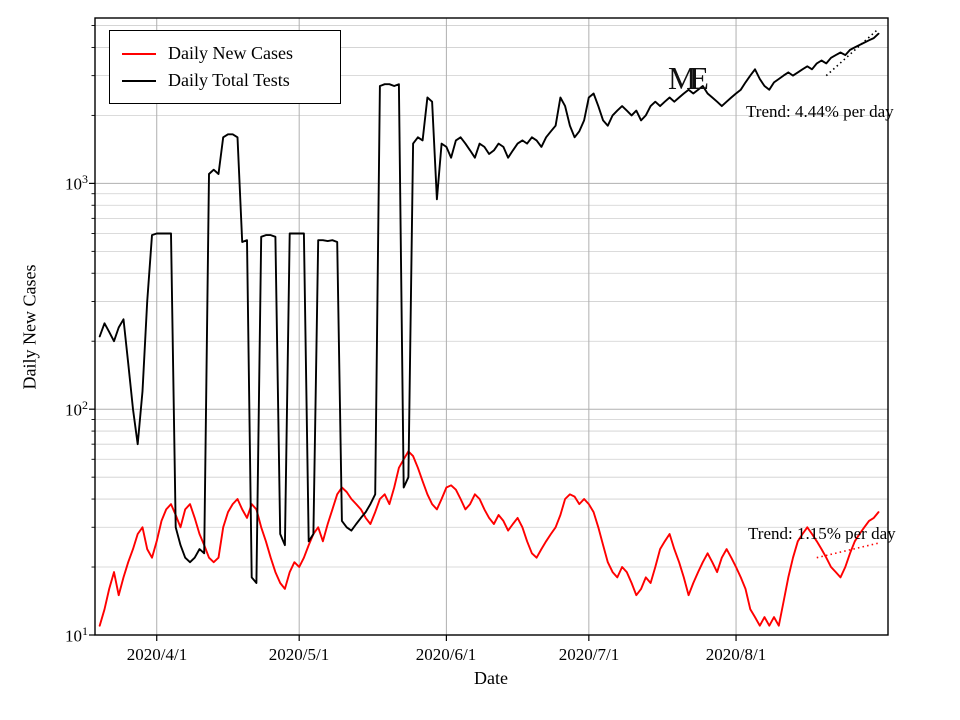  Describe the element at coordinates (139, 53) in the screenshot. I see `cases-line-sample` at that location.